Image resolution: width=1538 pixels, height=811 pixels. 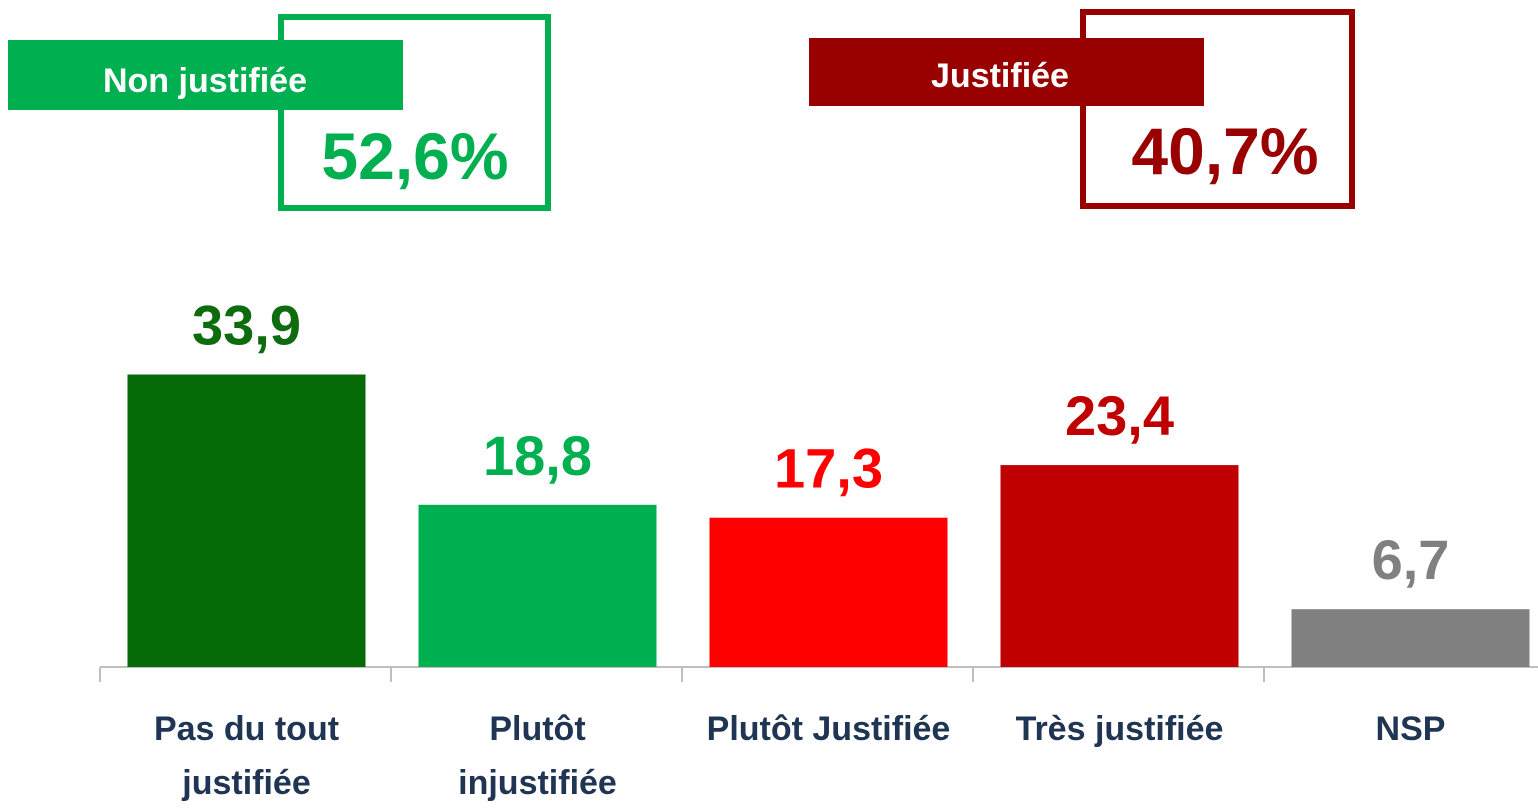 What do you see at coordinates (1119, 415) in the screenshot?
I see `value-label: 23,4` at bounding box center [1119, 415].